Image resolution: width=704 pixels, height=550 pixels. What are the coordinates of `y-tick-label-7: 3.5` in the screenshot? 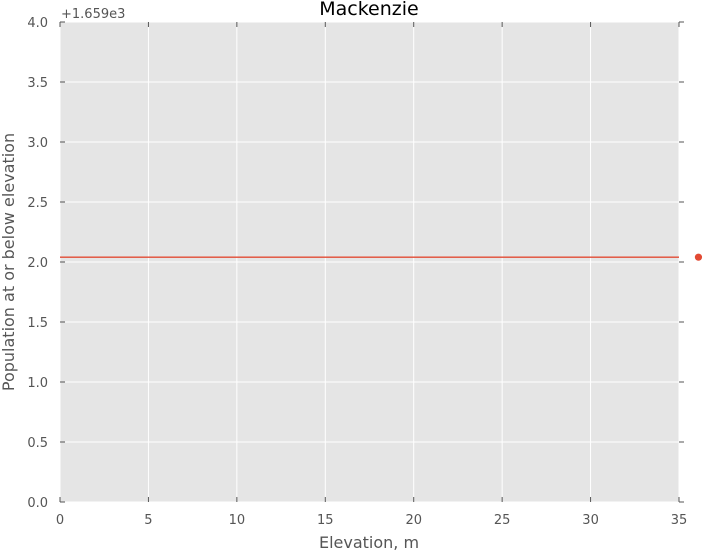 It's located at (37, 83).